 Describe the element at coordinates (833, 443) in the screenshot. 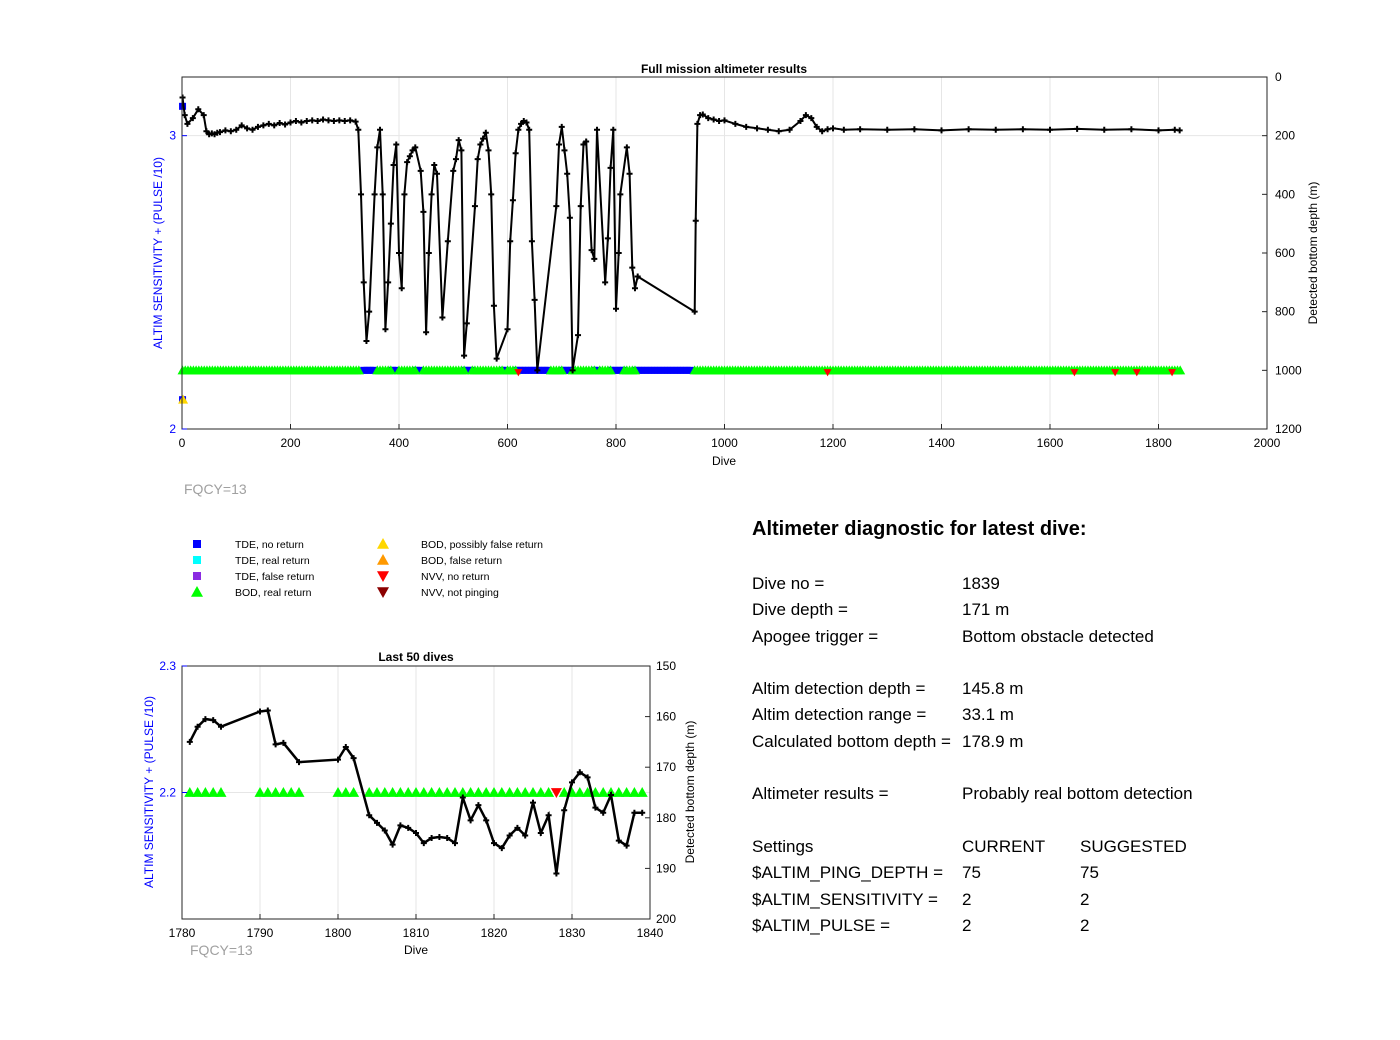

I see `x-tick-label: 1200` at that location.